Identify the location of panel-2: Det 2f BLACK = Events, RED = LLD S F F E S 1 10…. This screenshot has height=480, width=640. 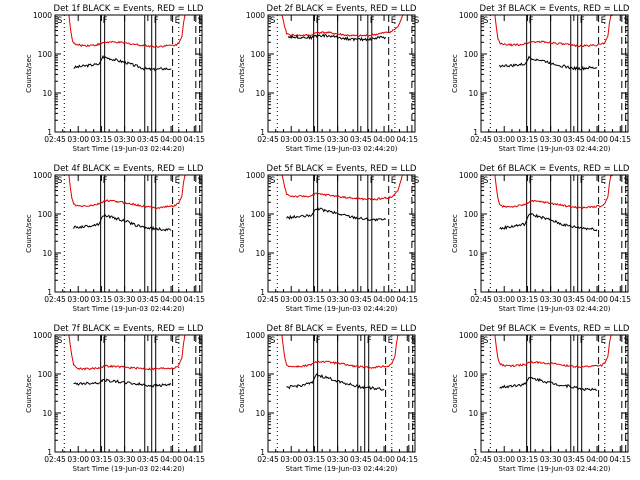
(328, 78).